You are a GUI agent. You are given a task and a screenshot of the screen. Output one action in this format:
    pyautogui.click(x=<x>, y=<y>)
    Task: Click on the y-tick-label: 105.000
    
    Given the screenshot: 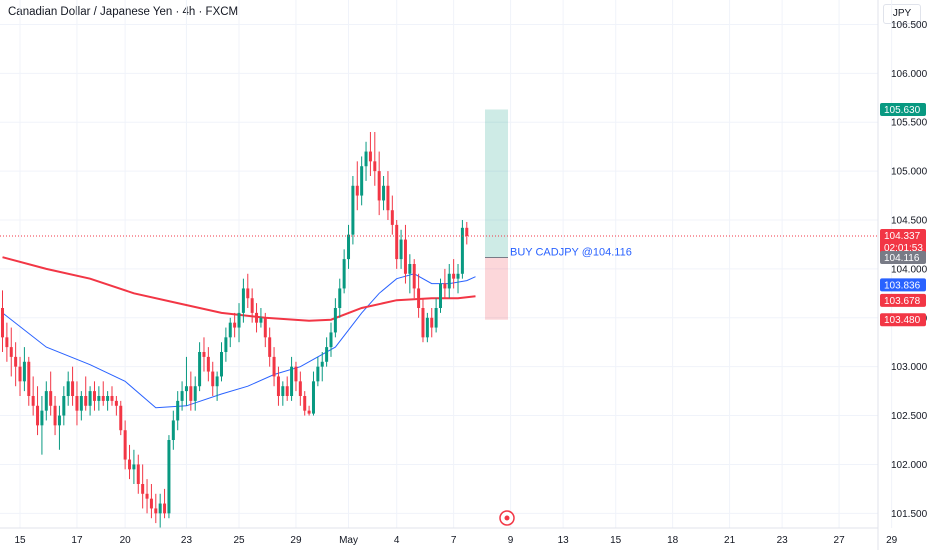 What is the action you would take?
    pyautogui.click(x=909, y=172)
    